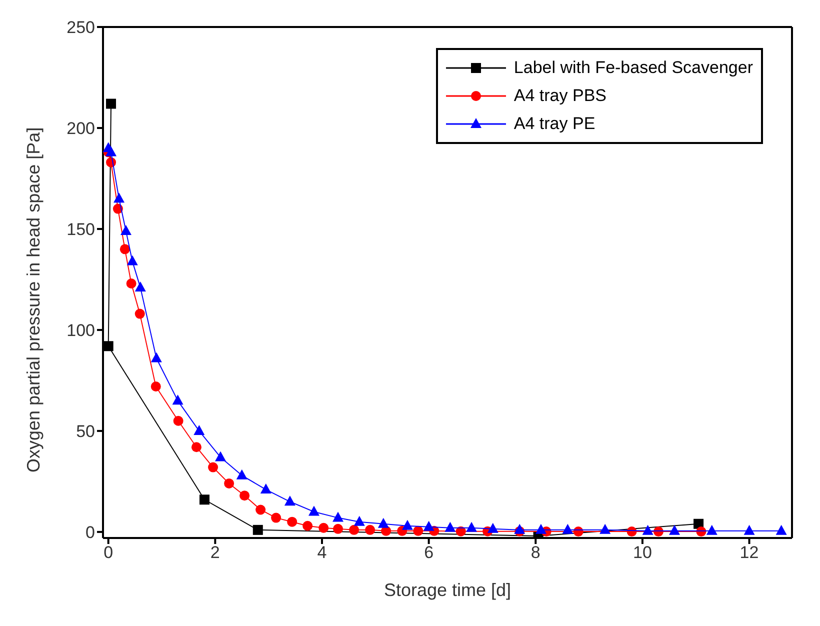 The image size is (820, 626). I want to click on y-tick-label: 0, so click(90, 532).